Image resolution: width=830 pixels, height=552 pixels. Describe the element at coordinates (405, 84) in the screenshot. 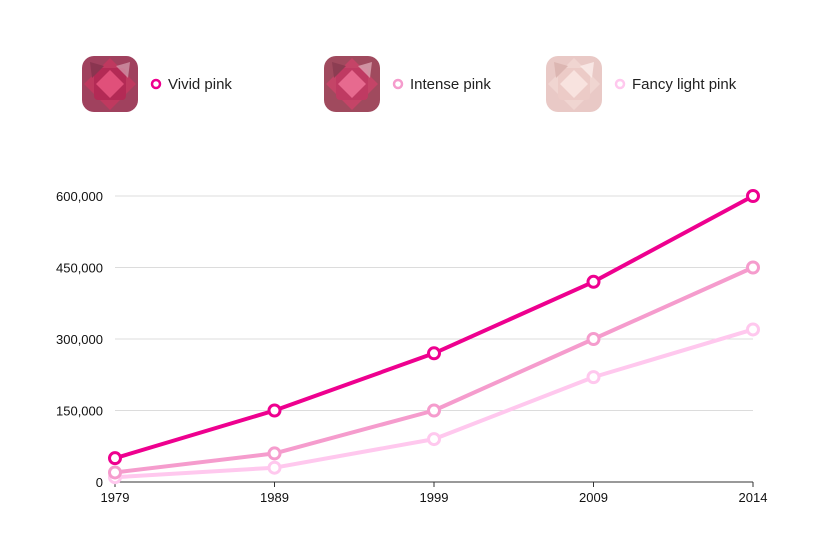

I see `legend-item-intense-pink: Intense pink` at that location.